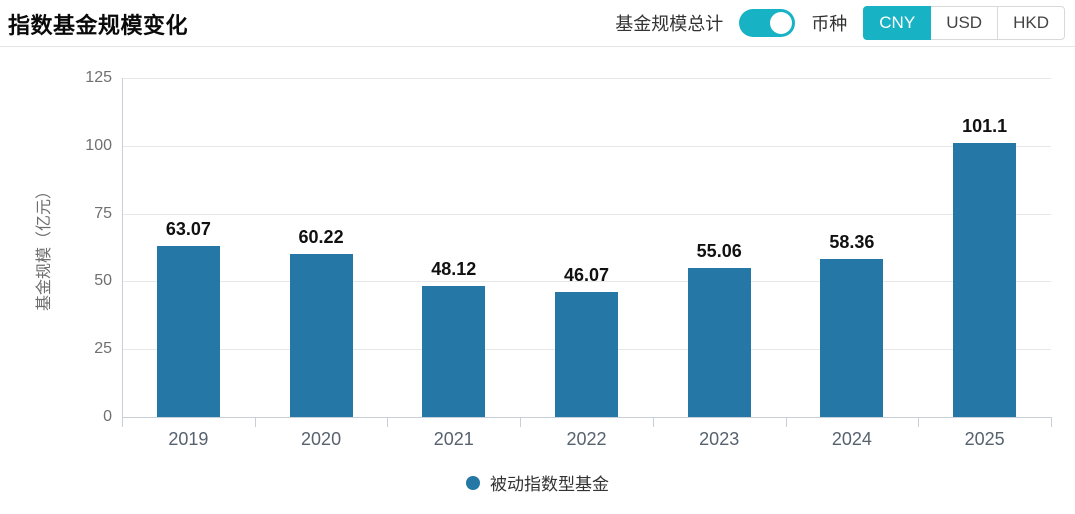 The height and width of the screenshot is (514, 1075). Describe the element at coordinates (98, 145) in the screenshot. I see `y-tick-label: 100` at that location.